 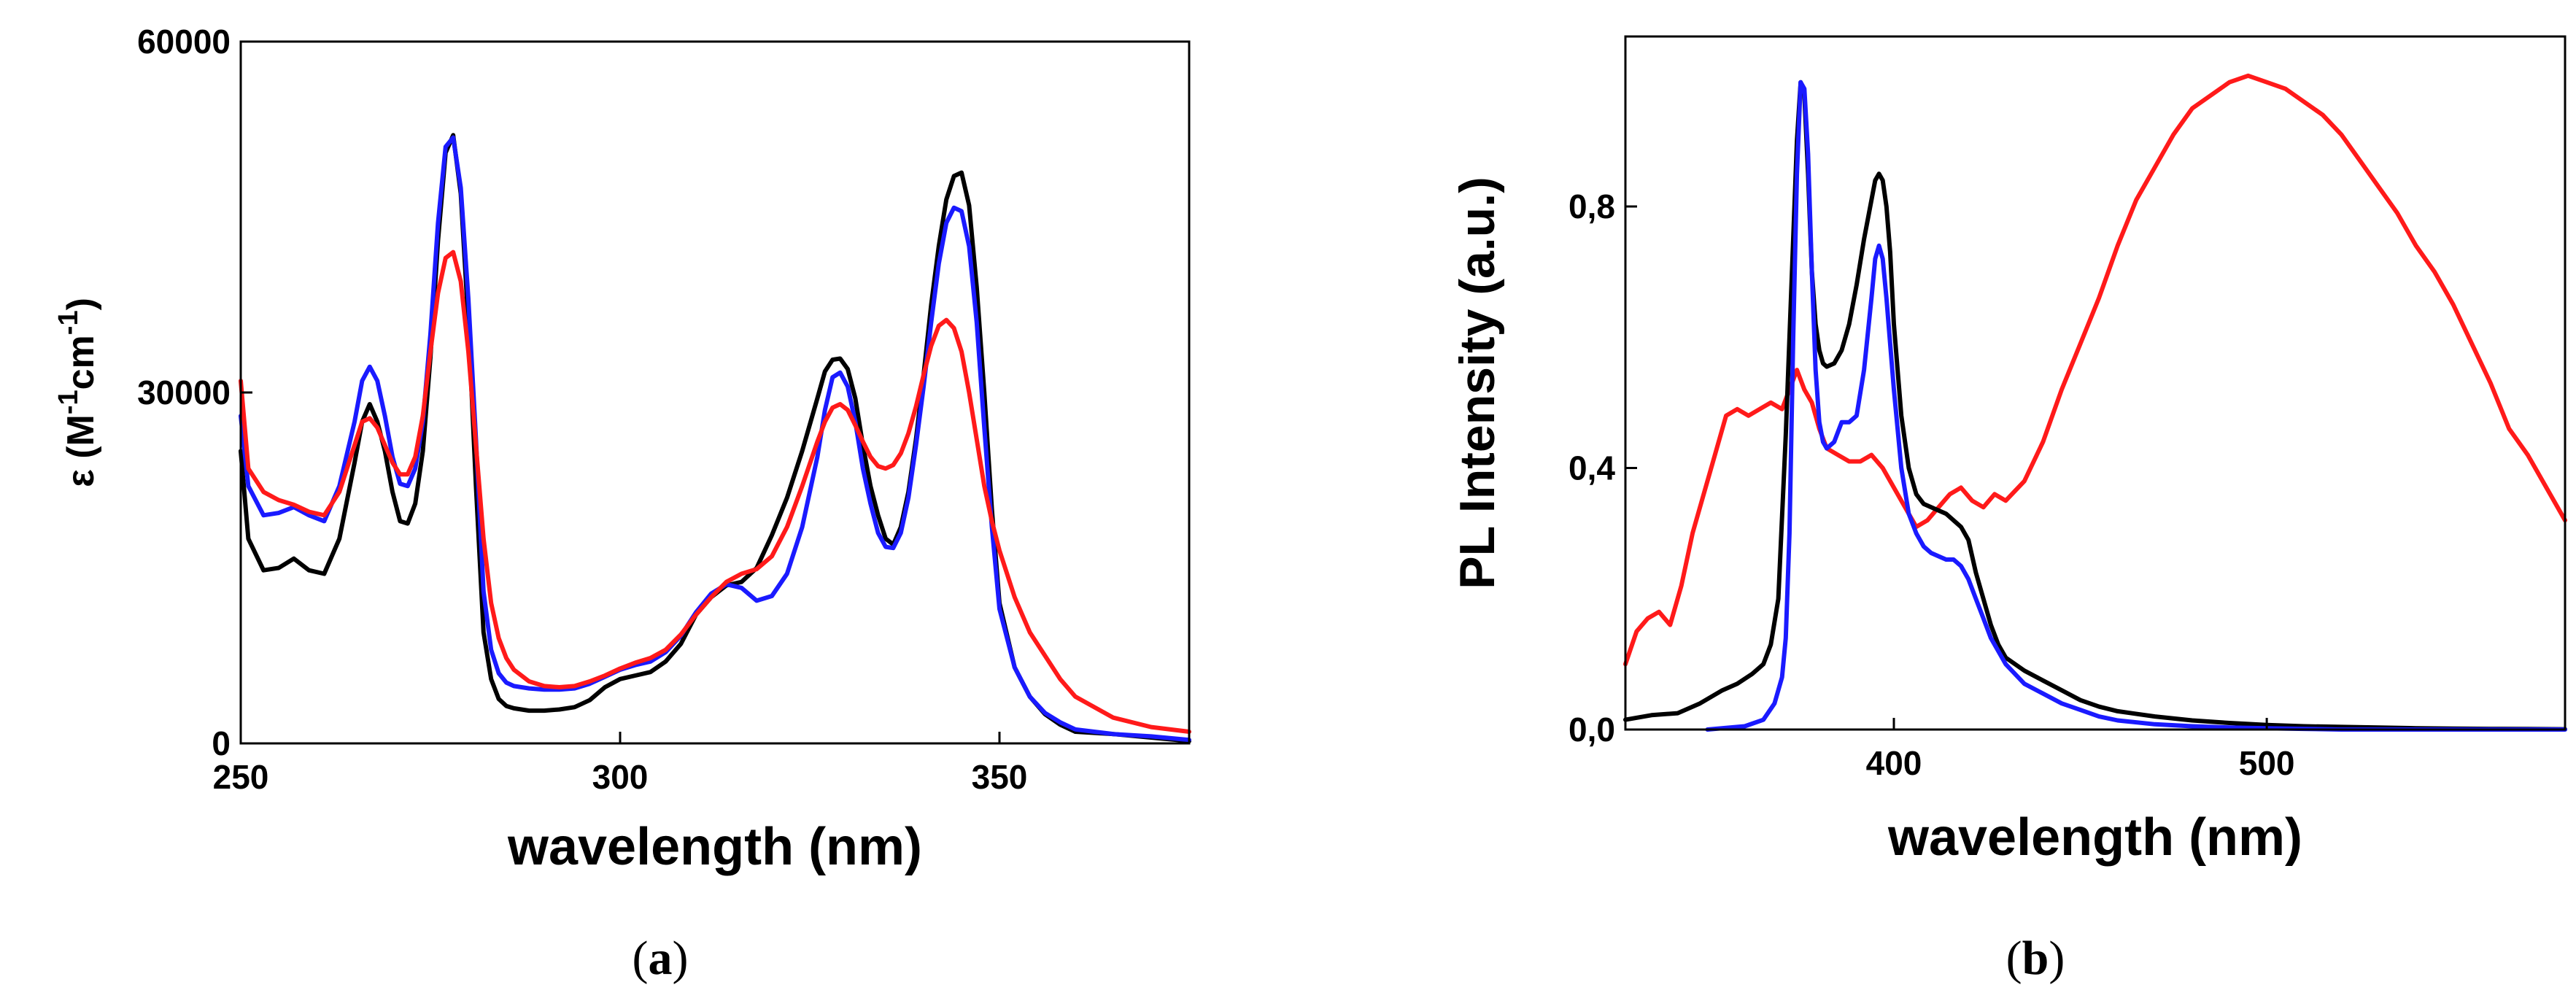 I want to click on panel-a-y-axis-title-prefix: ε (M, so click(x=81, y=450).